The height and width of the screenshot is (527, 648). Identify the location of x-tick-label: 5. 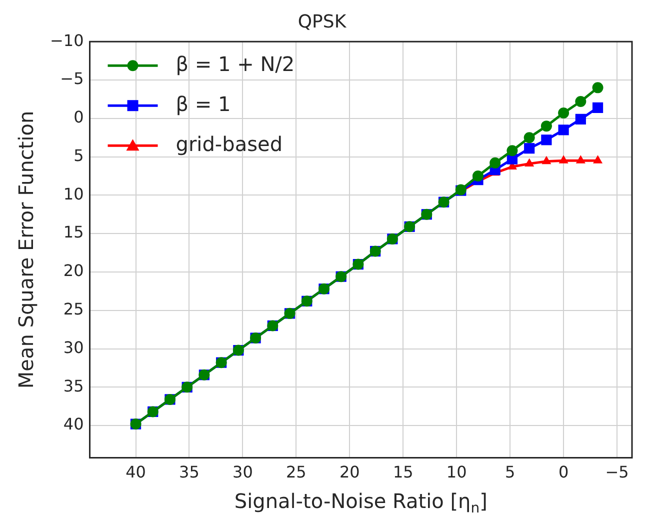
(510, 472).